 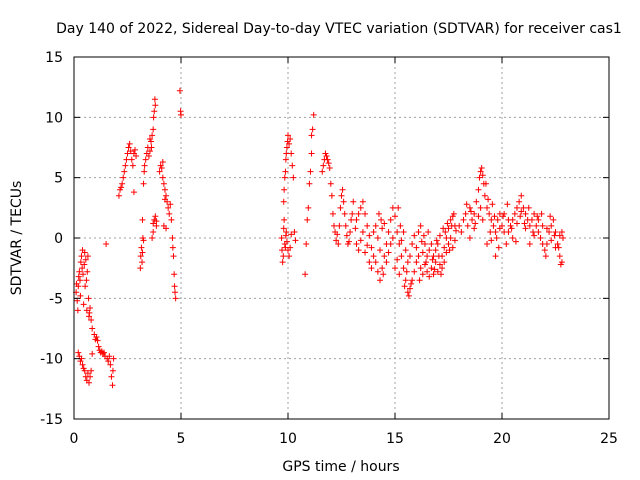 I want to click on x-tick-label: 5, so click(x=181, y=439).